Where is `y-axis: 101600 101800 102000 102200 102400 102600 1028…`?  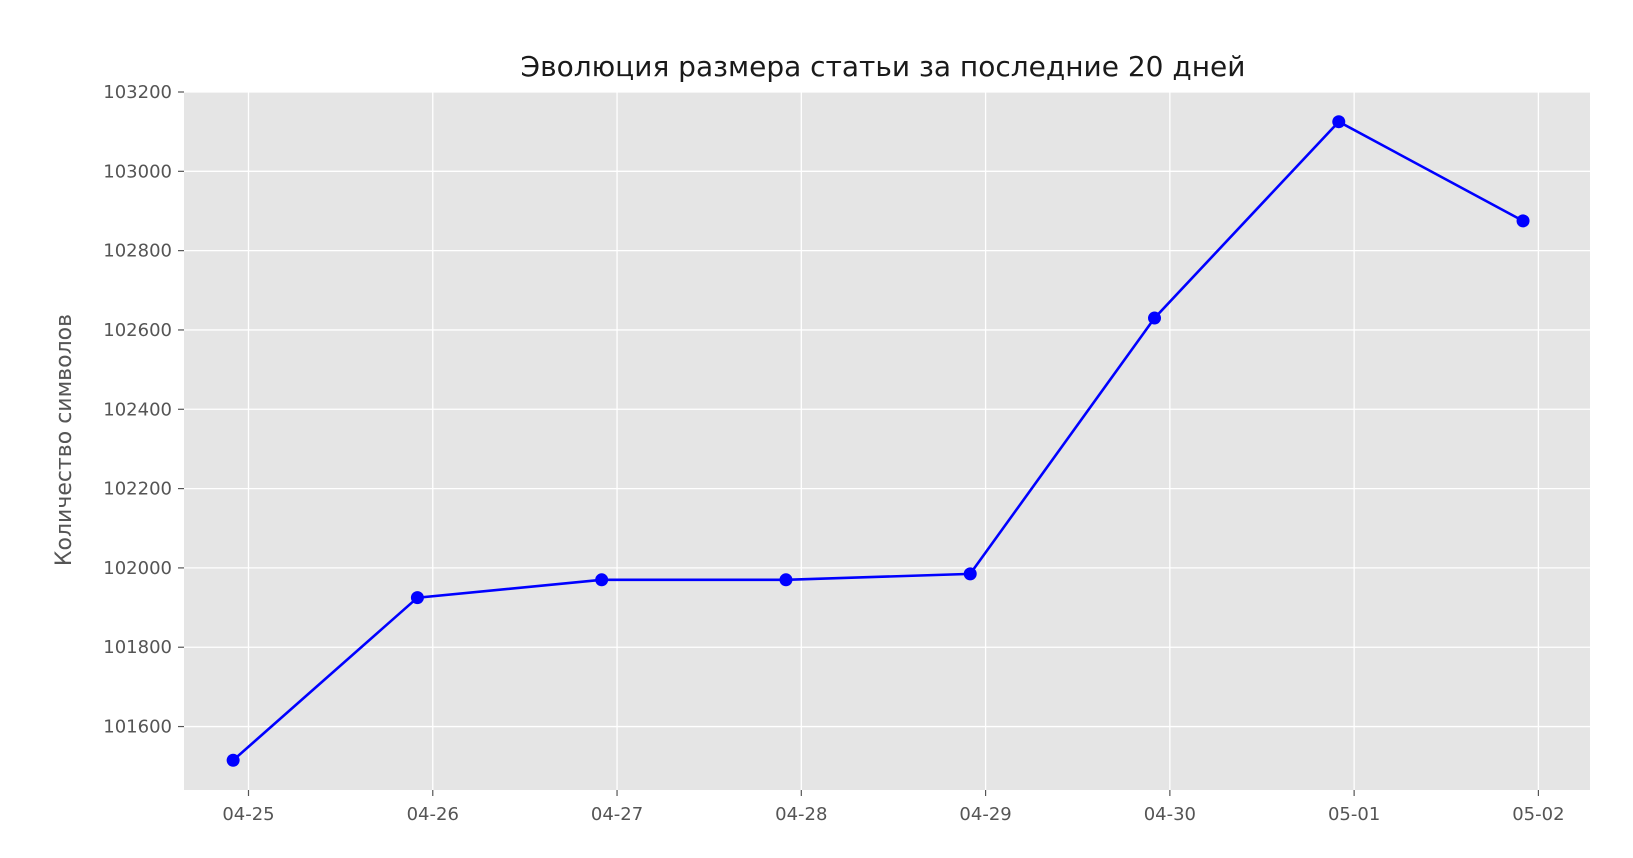
y-axis: 101600 101800 102000 102200 102400 102600 1028… is located at coordinates (143, 410).